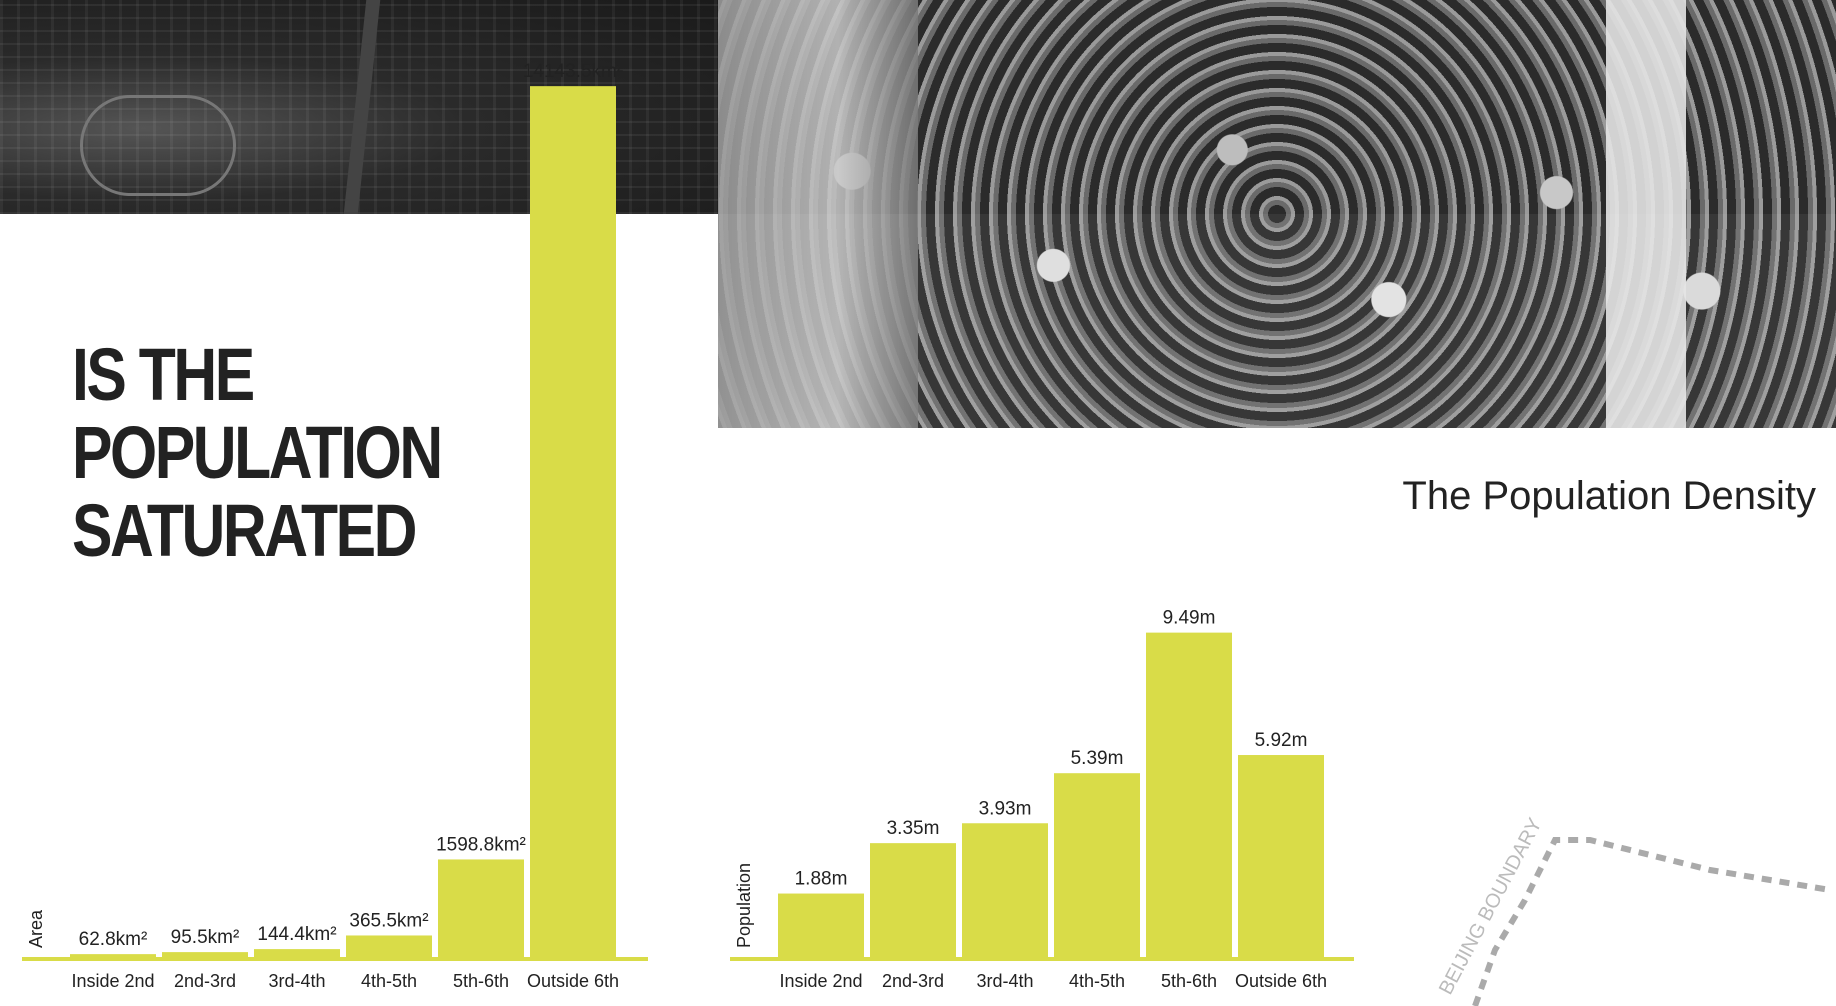 This screenshot has height=1006, width=1836. What do you see at coordinates (744, 905) in the screenshot?
I see `population-axis-label: Population` at bounding box center [744, 905].